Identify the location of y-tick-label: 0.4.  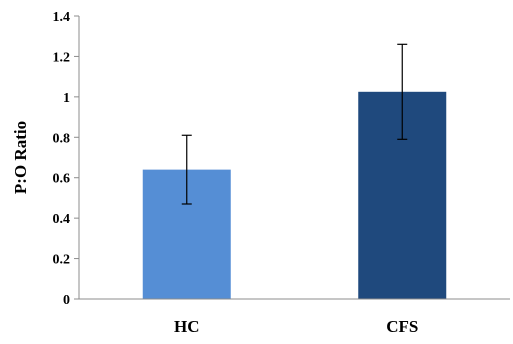
(62, 219).